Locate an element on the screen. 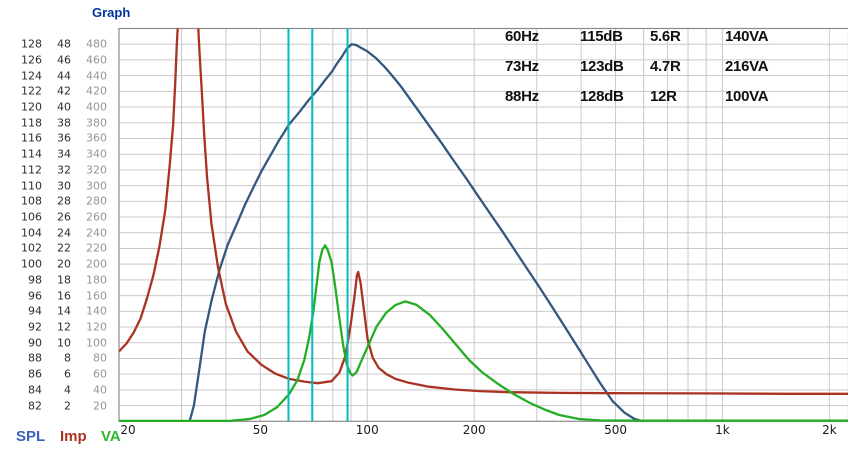  y-label-imp: 46 is located at coordinates (64, 60).